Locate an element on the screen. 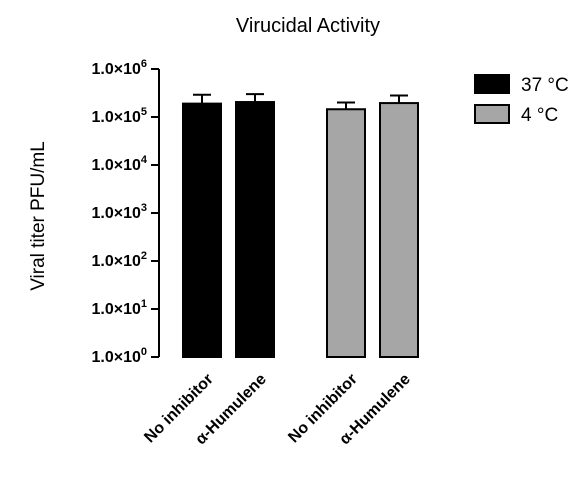  legend-label: 4 °C is located at coordinates (539, 115).